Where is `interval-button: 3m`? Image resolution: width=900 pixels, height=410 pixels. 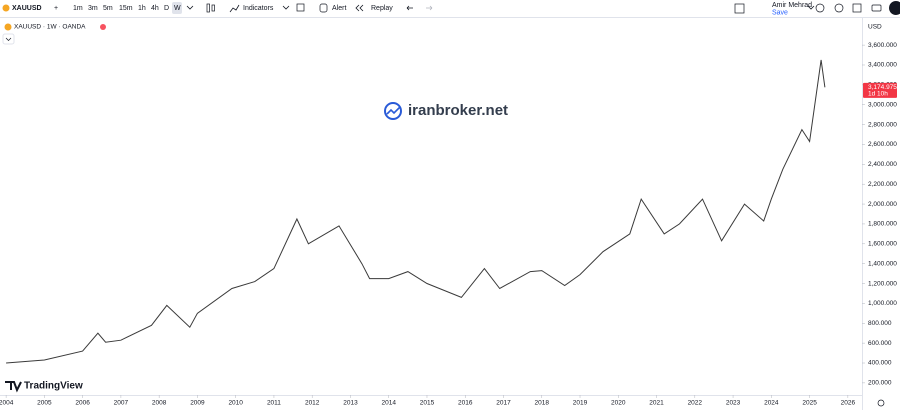
interval-button: 3m is located at coordinates (93, 8).